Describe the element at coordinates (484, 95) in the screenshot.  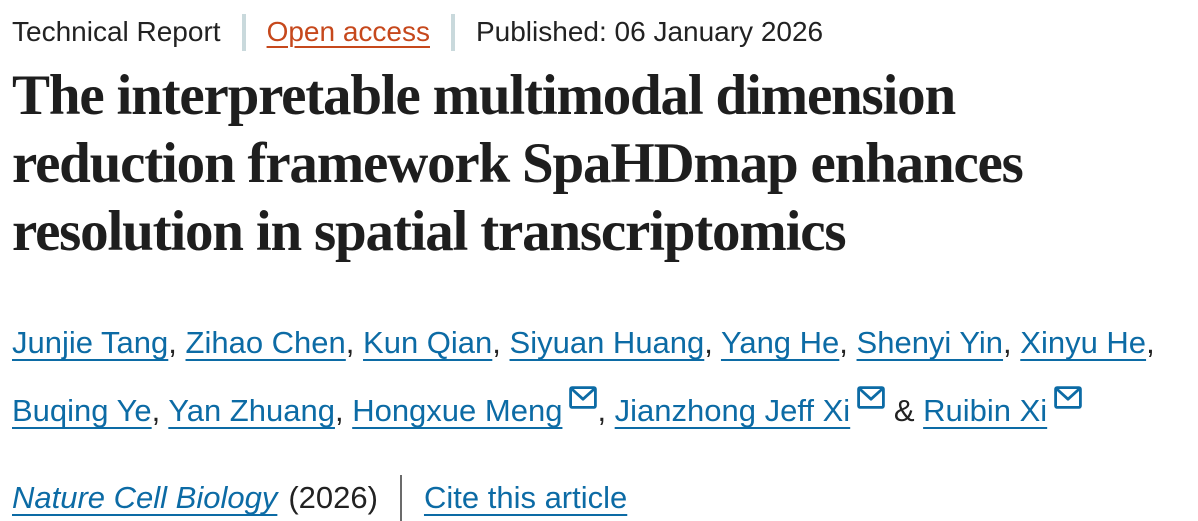
I see `article-title-line: The interpretable multimodal dimension` at that location.